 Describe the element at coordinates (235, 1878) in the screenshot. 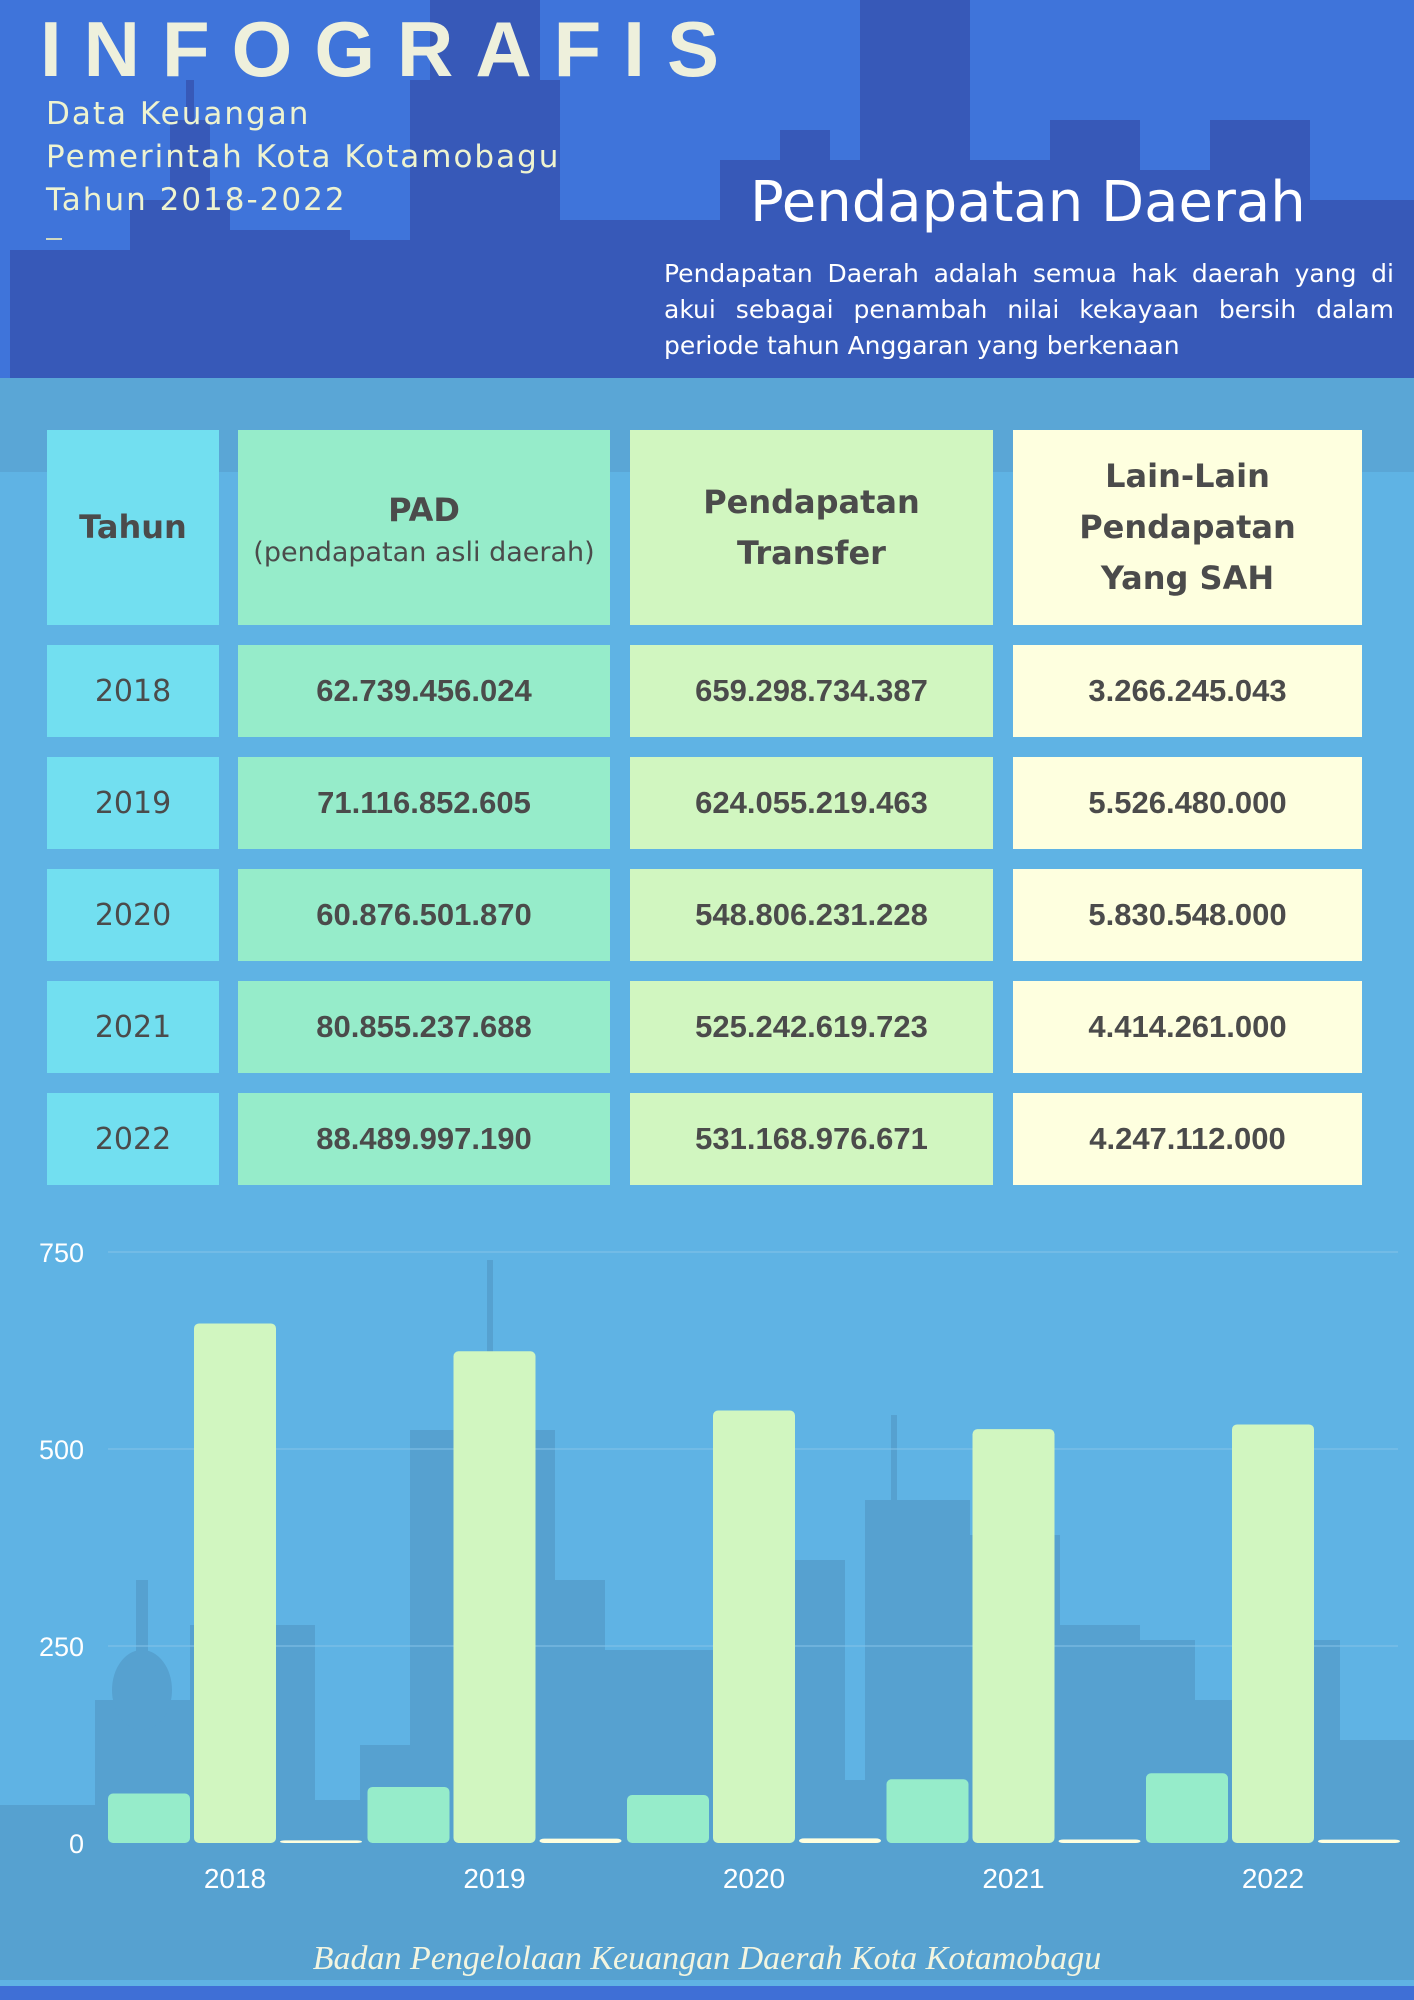

I see `x-tick-label-2018: 2018` at that location.